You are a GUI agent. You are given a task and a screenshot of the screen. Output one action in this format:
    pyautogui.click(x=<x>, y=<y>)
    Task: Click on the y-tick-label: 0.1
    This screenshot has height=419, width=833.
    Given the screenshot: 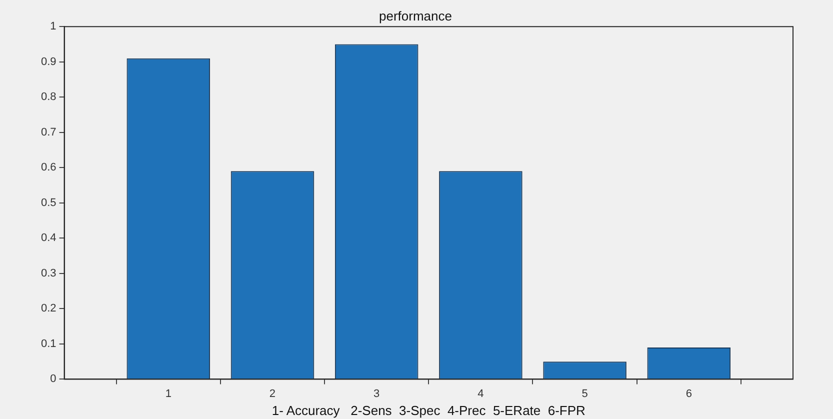 What is the action you would take?
    pyautogui.click(x=48, y=344)
    